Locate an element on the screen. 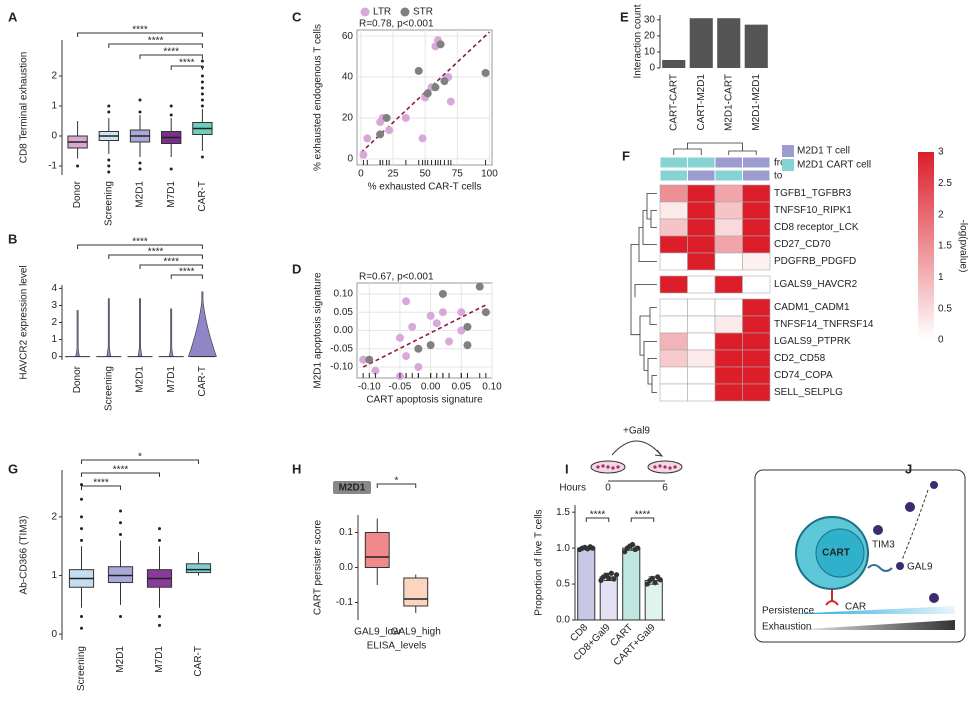 The width and height of the screenshot is (971, 704). y-axis-label: Interaction count is located at coordinates (638, 41).